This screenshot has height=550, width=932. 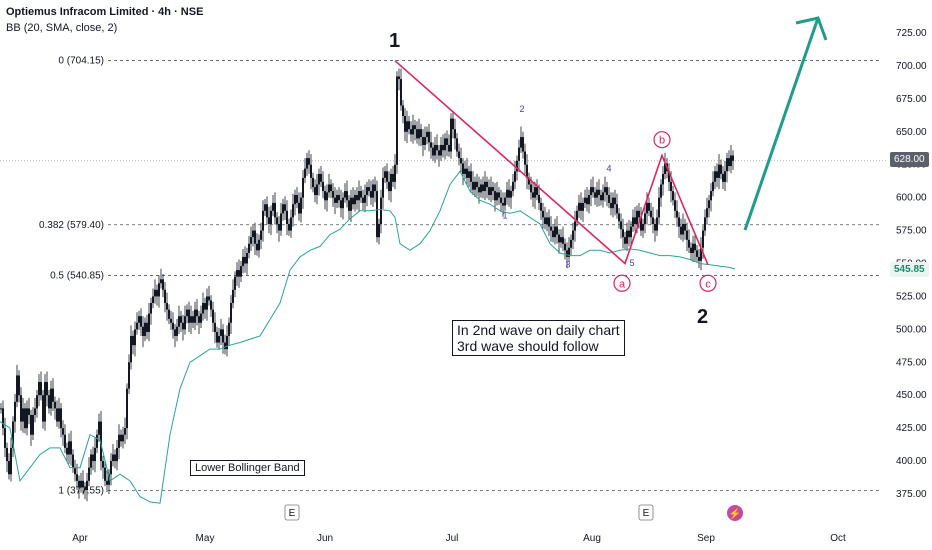 I want to click on y-tick-label: 525.00, so click(x=911, y=296).